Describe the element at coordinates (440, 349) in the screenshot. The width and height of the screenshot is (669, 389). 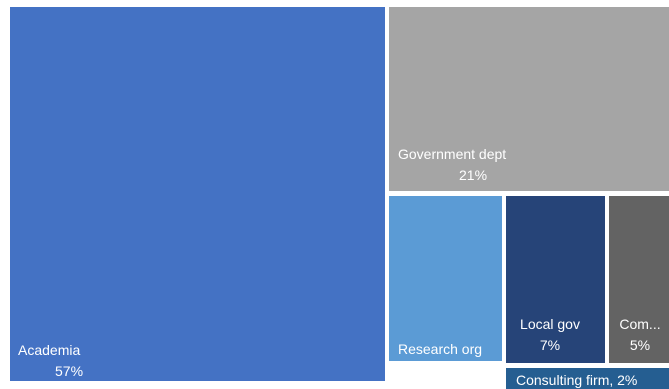
I see `tile-label-research-org: Research org` at that location.